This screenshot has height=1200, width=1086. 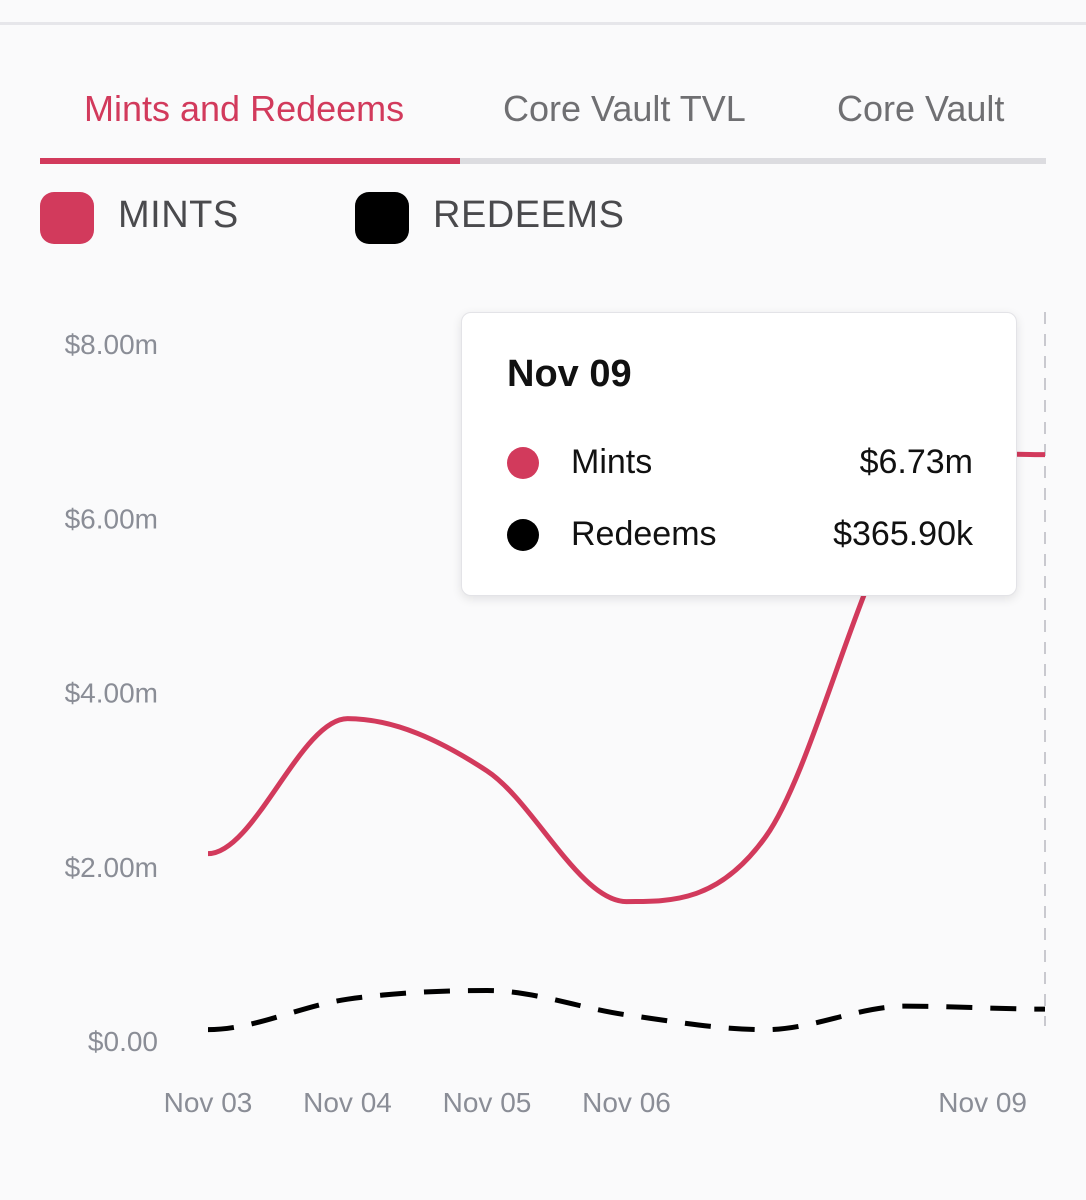 What do you see at coordinates (612, 462) in the screenshot?
I see `tooltip-label-mints: Mints` at bounding box center [612, 462].